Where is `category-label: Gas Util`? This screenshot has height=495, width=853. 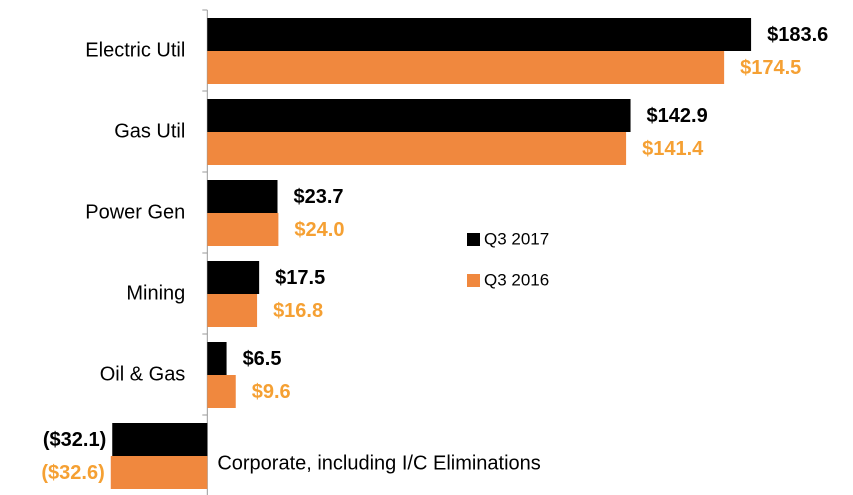 category-label: Gas Util is located at coordinates (149, 131).